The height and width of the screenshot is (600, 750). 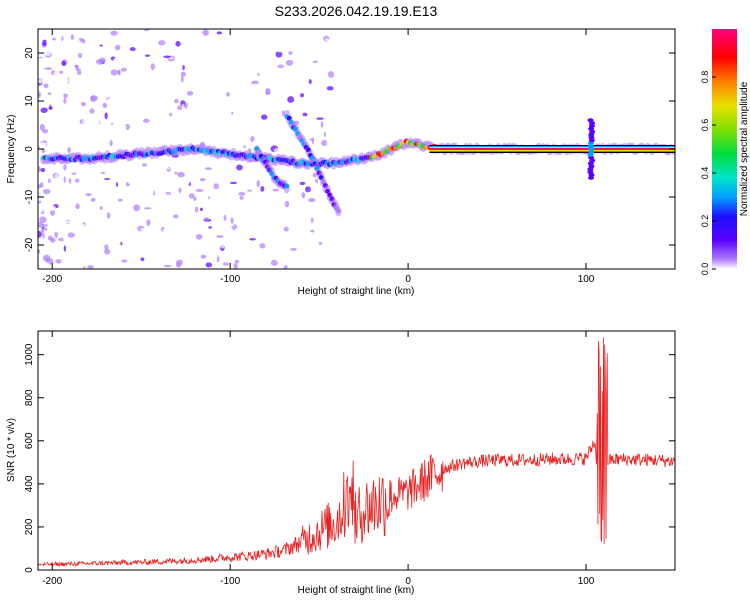 I want to click on y-tick-label: 0, so click(x=29, y=570).